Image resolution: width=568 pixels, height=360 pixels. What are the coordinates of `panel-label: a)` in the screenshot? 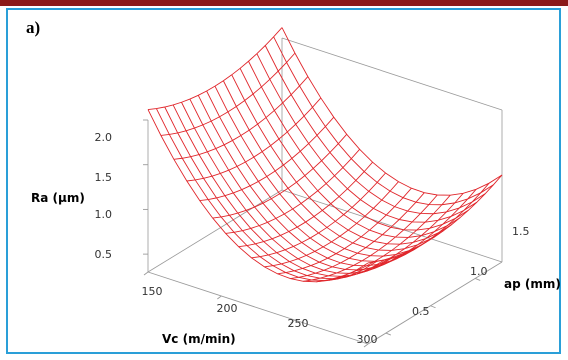 It's located at (33, 27).